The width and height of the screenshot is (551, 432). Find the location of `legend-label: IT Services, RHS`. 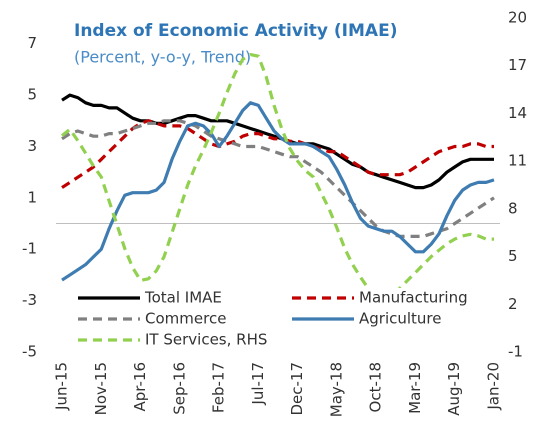

legend-label: IT Services, RHS is located at coordinates (206, 340).